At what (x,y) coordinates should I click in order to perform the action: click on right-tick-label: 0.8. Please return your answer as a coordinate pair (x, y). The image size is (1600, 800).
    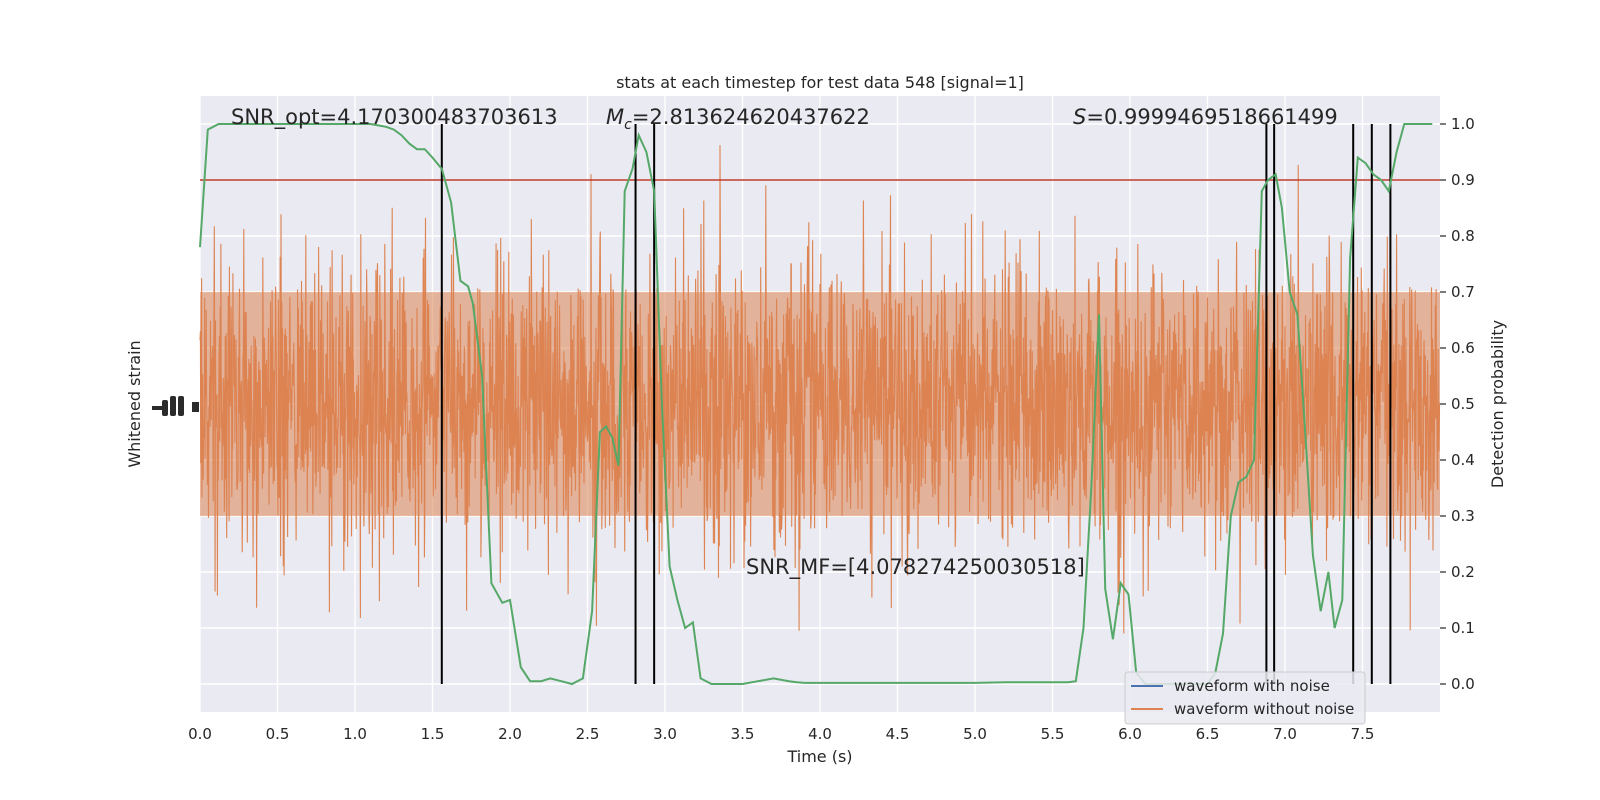
    Looking at the image, I should click on (1463, 236).